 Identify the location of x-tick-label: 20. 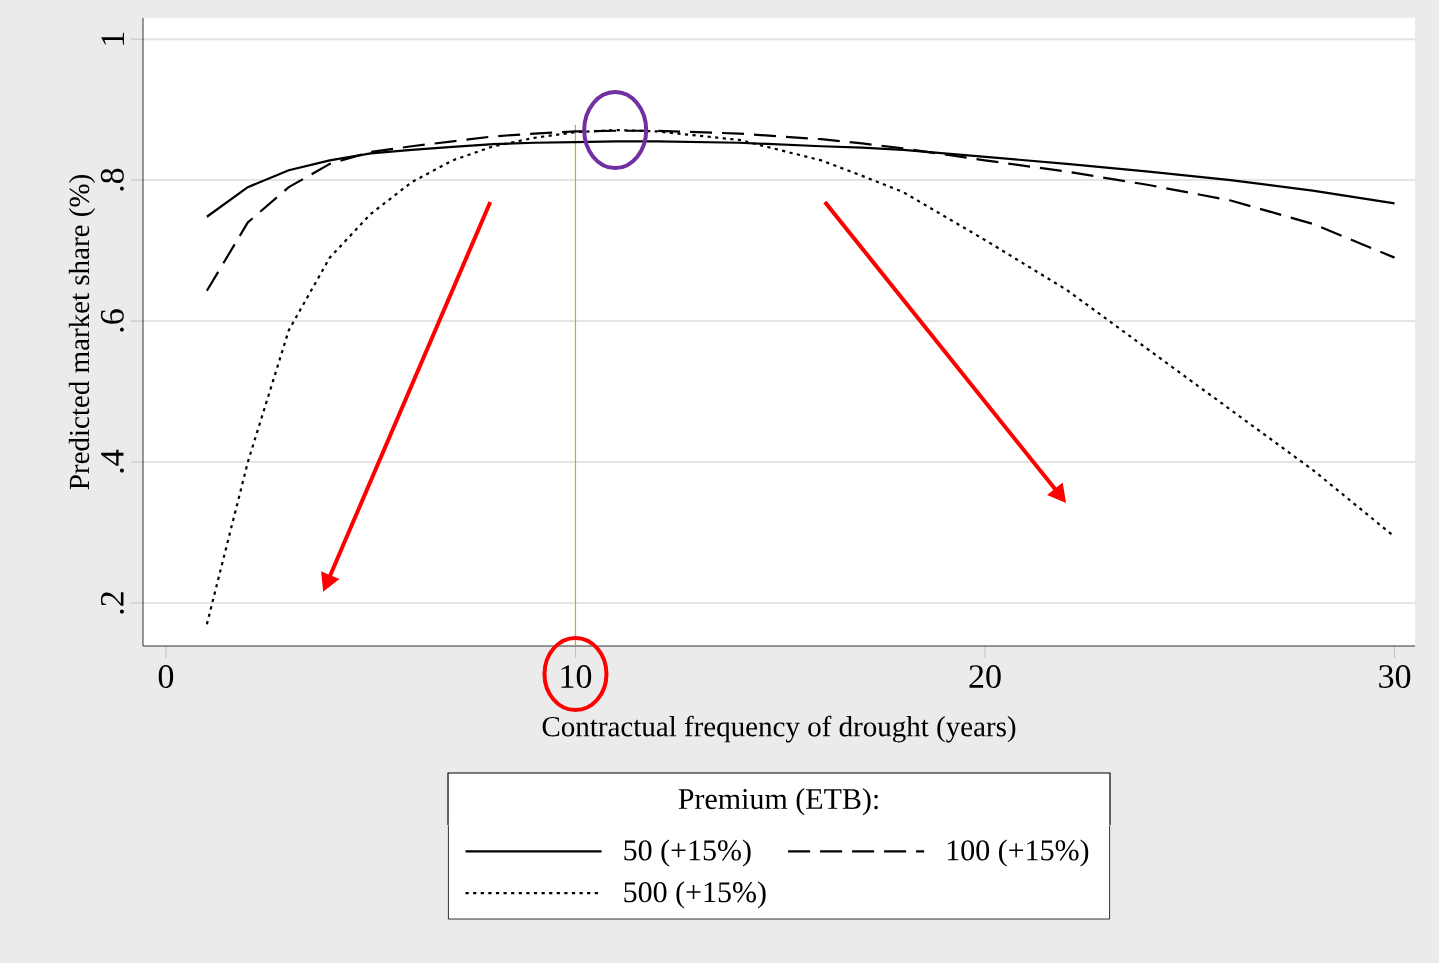
(985, 677).